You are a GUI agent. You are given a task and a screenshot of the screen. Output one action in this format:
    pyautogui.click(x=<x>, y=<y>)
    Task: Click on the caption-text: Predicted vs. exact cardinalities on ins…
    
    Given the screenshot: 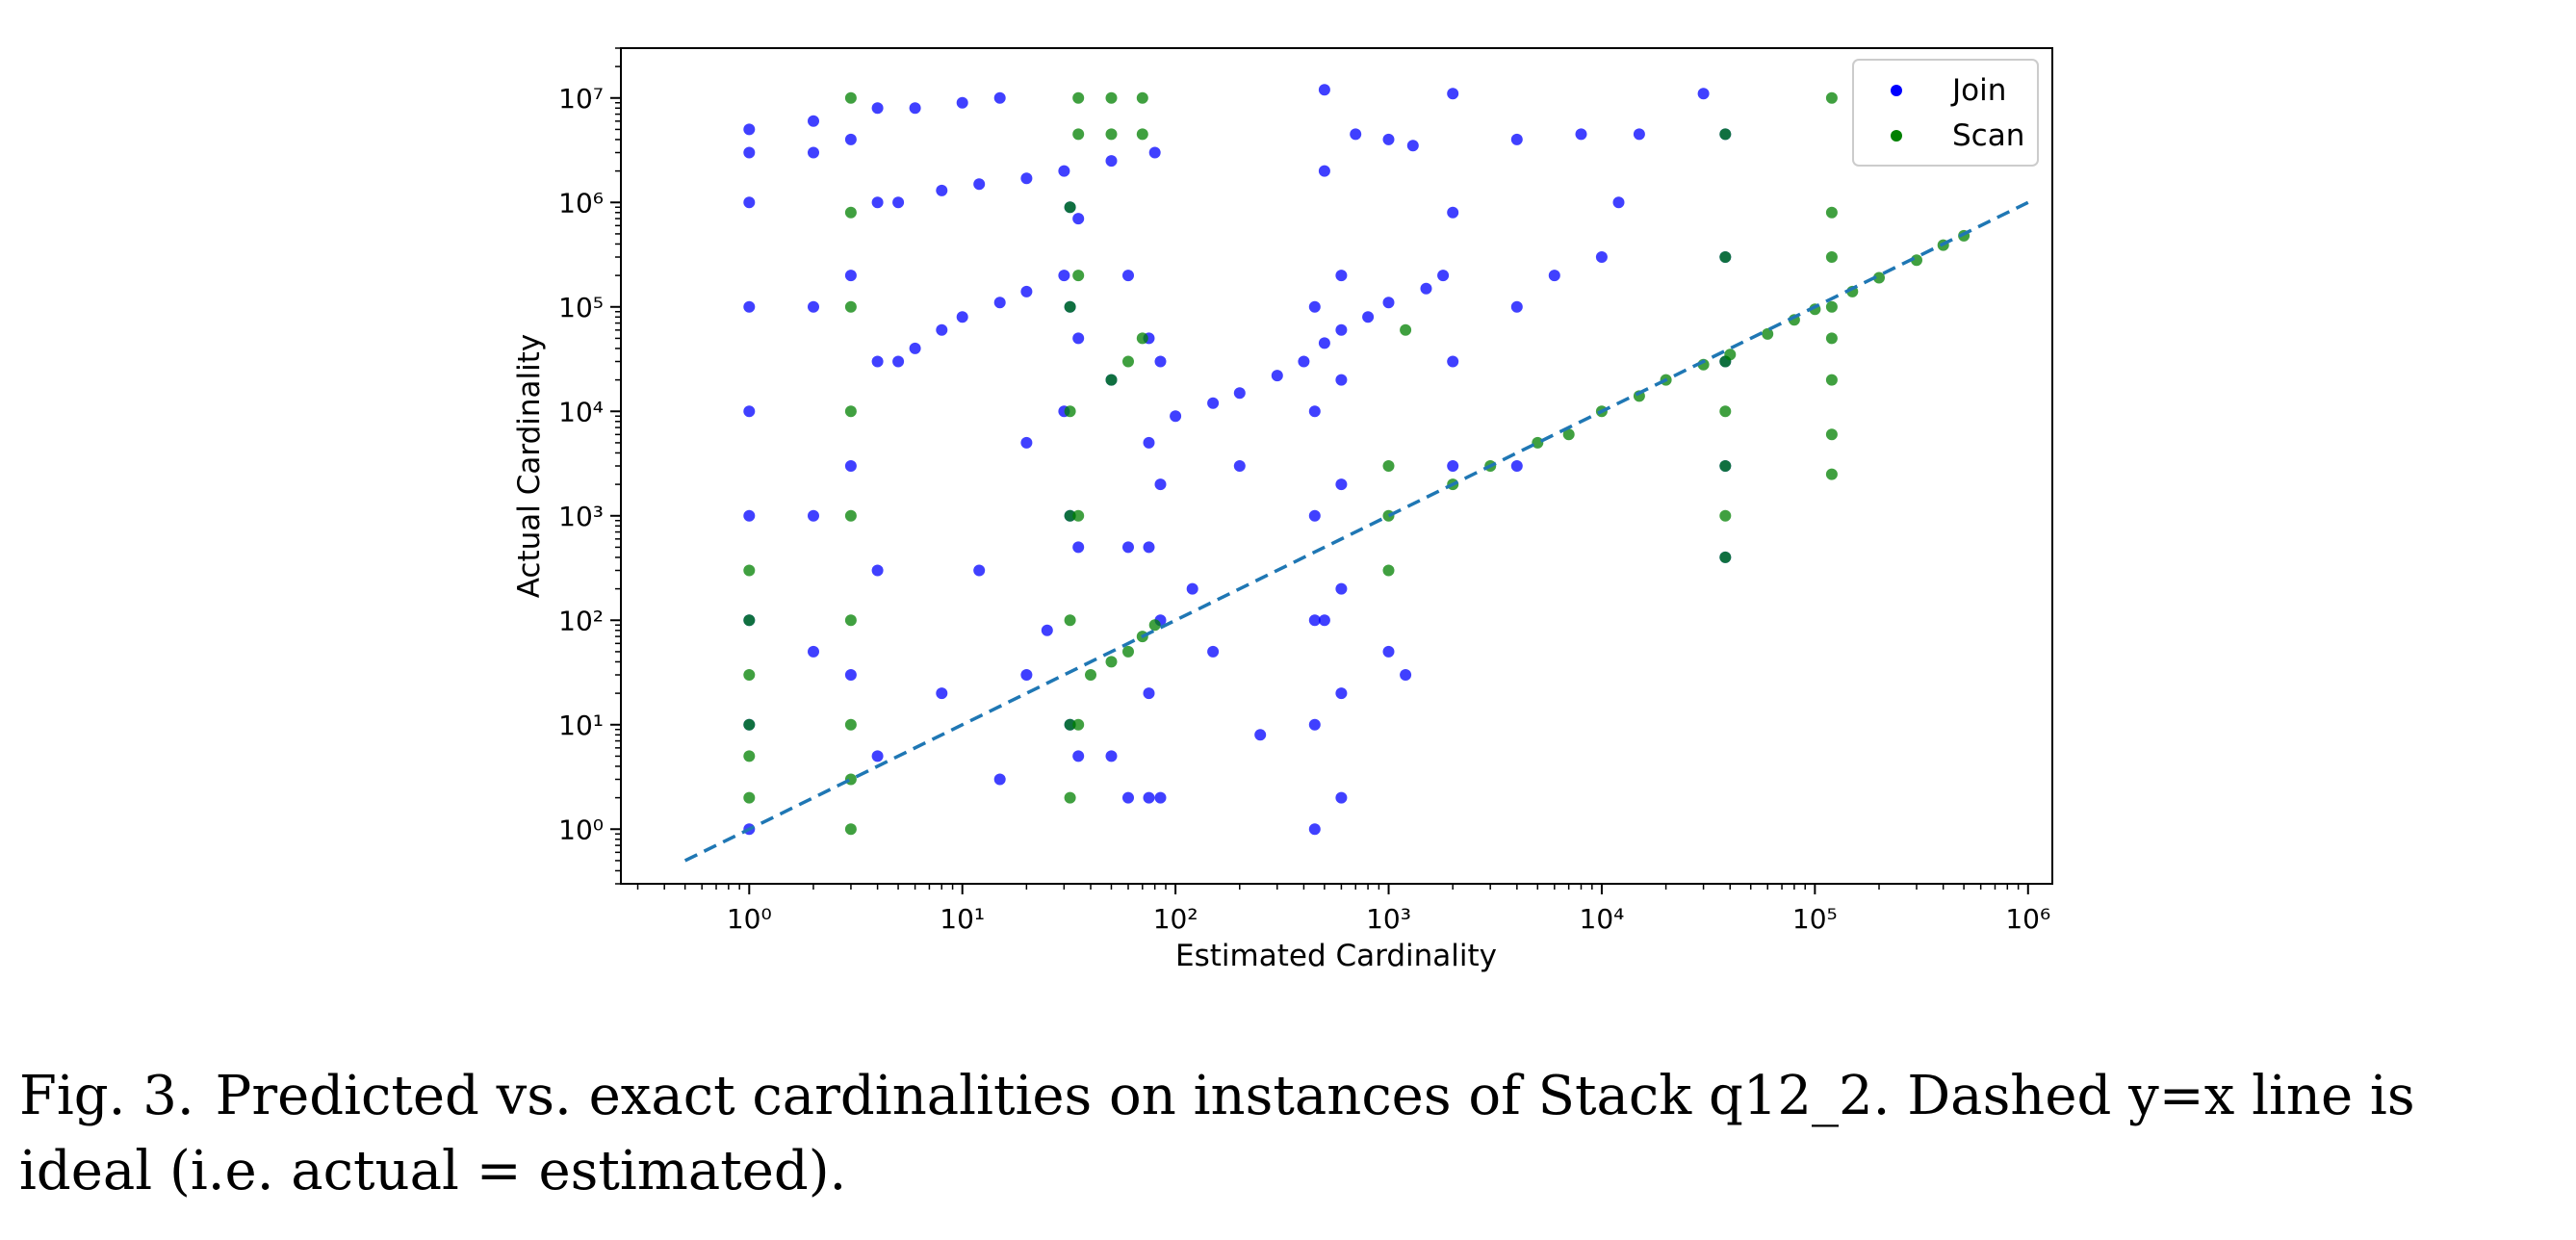 What is the action you would take?
    pyautogui.click(x=1217, y=1134)
    